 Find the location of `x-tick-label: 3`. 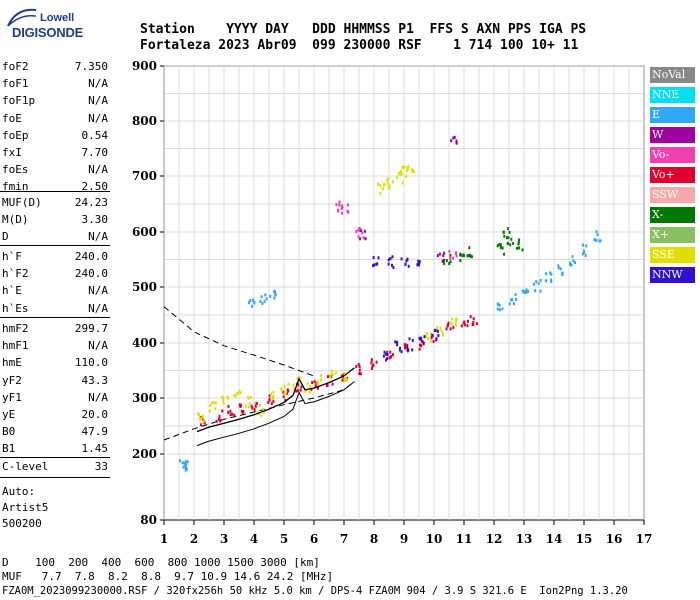

x-tick-label: 3 is located at coordinates (224, 539).